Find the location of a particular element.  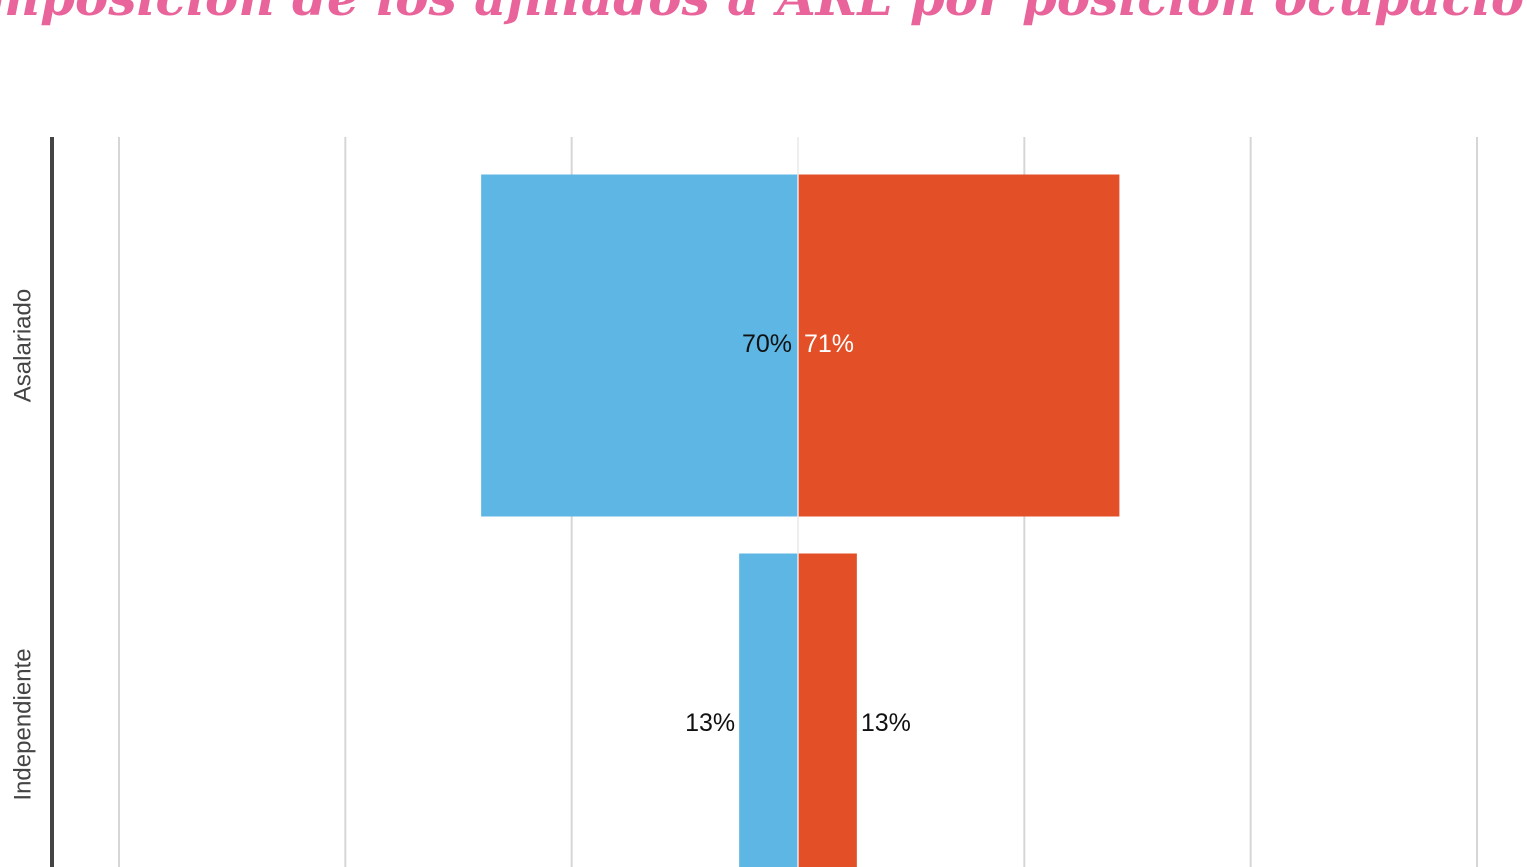

data-label: 71% is located at coordinates (829, 344).